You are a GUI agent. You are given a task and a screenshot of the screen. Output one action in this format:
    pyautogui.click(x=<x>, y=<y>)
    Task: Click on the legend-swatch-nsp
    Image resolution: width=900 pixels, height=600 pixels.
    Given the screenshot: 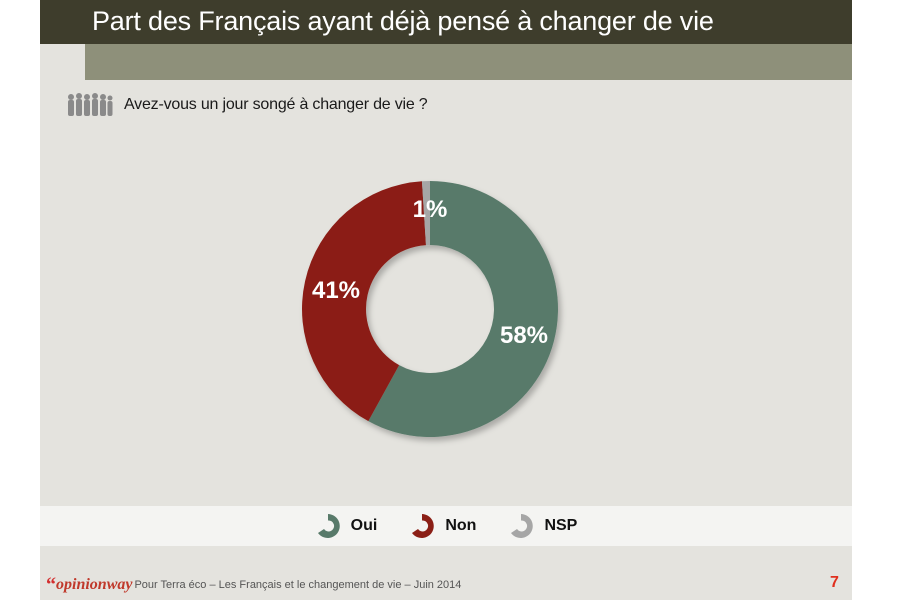 What is the action you would take?
    pyautogui.click(x=522, y=526)
    